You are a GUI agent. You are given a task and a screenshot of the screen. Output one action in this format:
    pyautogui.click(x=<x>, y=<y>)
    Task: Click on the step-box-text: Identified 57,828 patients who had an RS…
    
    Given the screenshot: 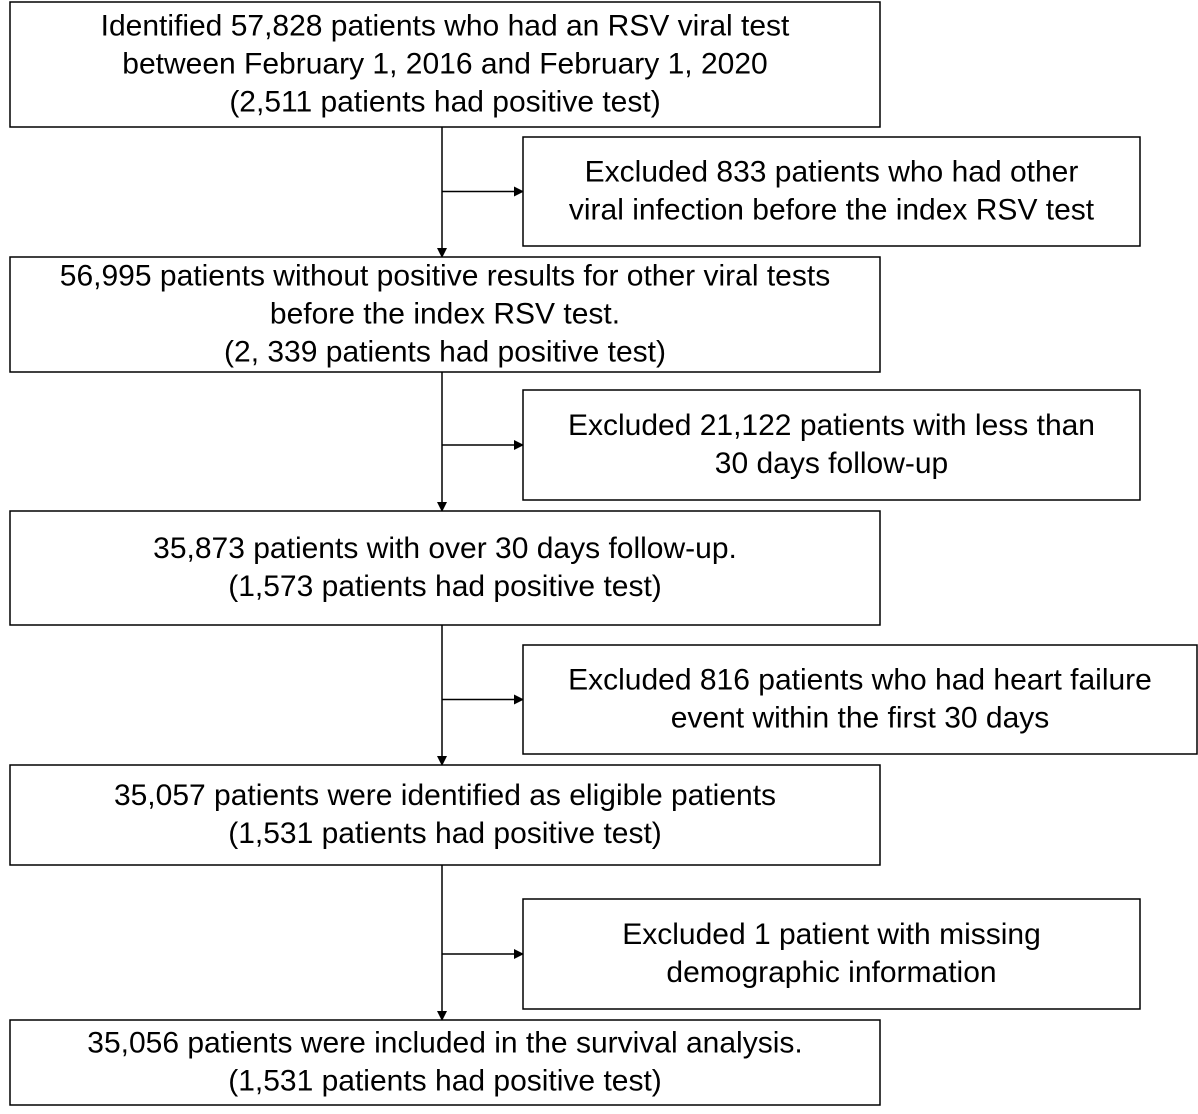 What is the action you would take?
    pyautogui.click(x=445, y=25)
    